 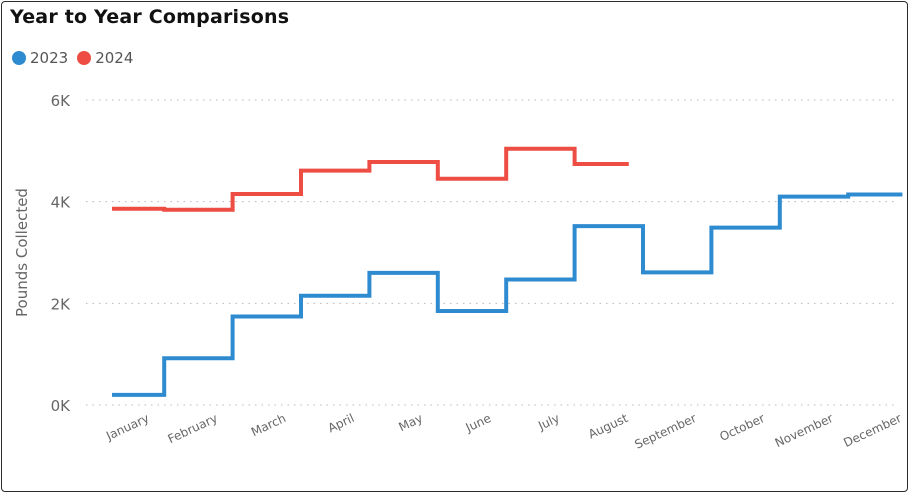 I want to click on x-tick-label: December, so click(x=872, y=430).